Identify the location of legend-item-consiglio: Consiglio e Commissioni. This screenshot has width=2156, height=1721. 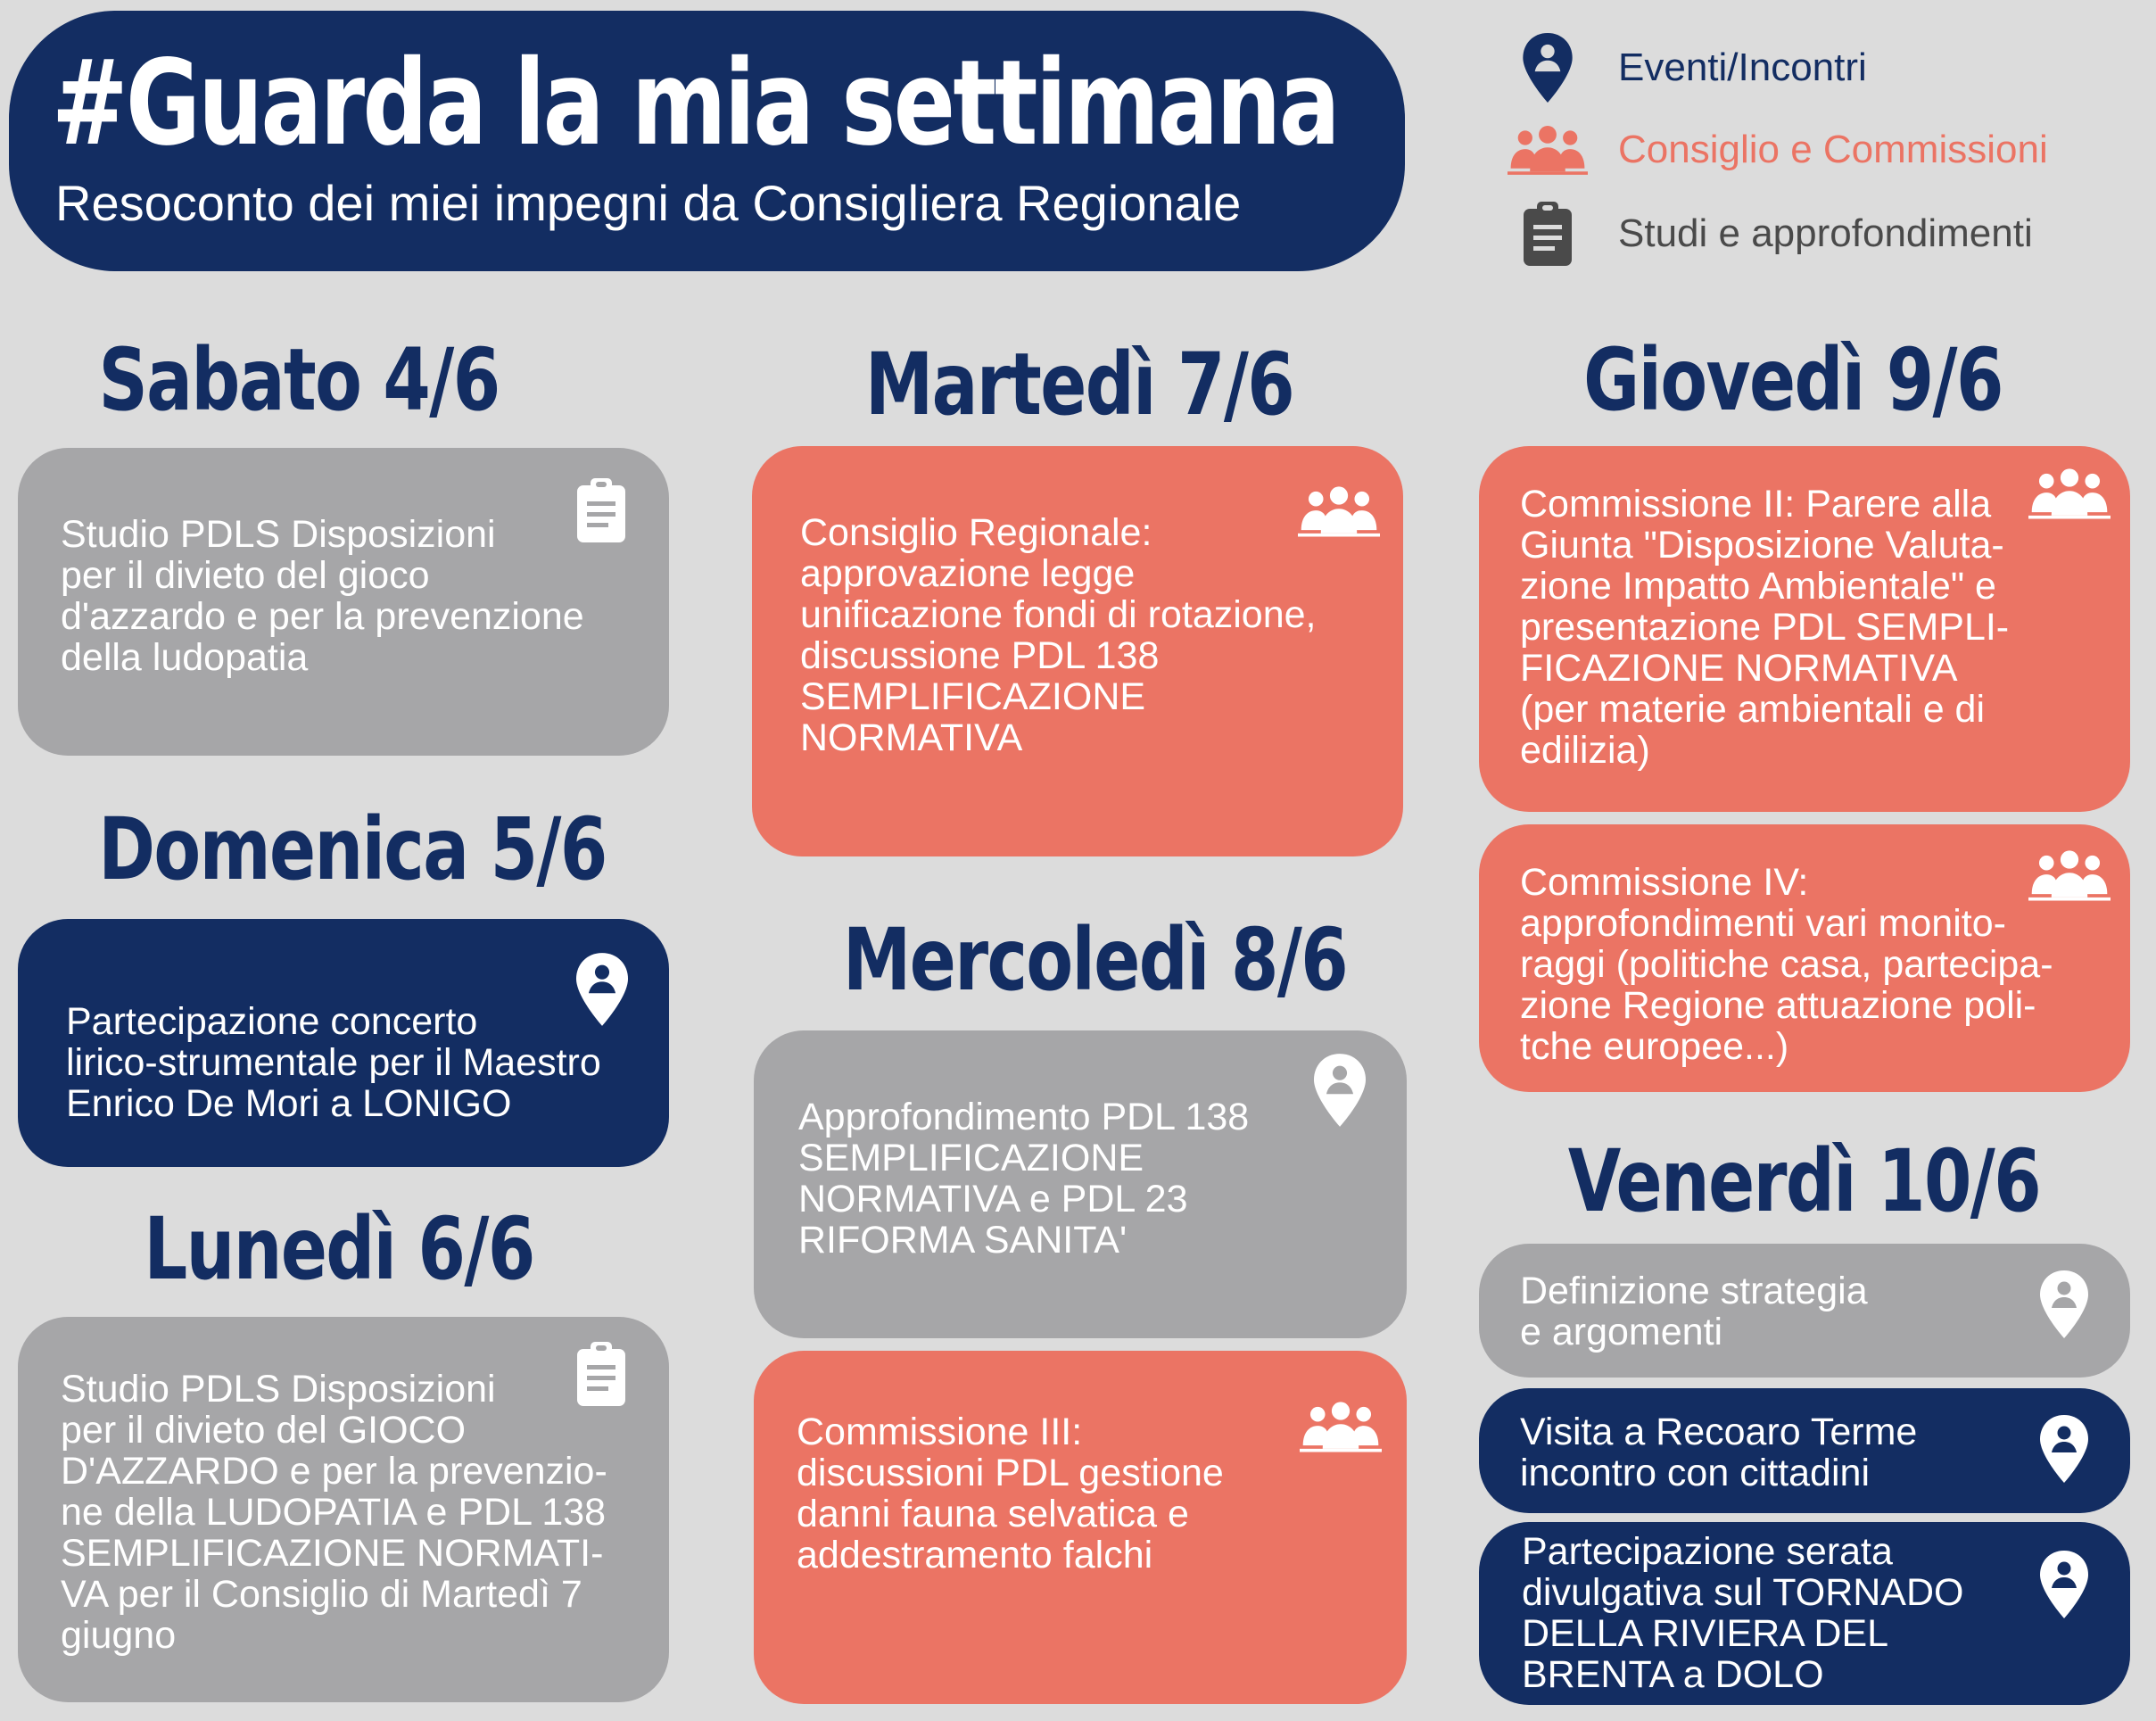
(1829, 150).